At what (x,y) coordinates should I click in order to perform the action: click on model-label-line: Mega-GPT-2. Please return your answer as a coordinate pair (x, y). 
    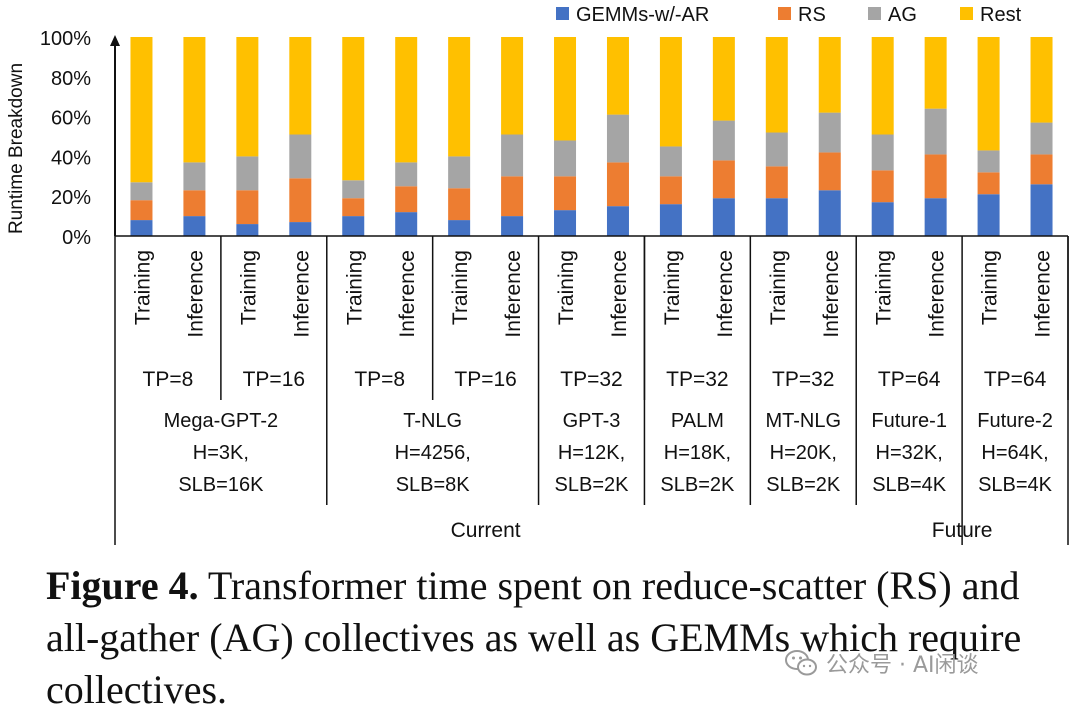
    Looking at the image, I should click on (221, 421).